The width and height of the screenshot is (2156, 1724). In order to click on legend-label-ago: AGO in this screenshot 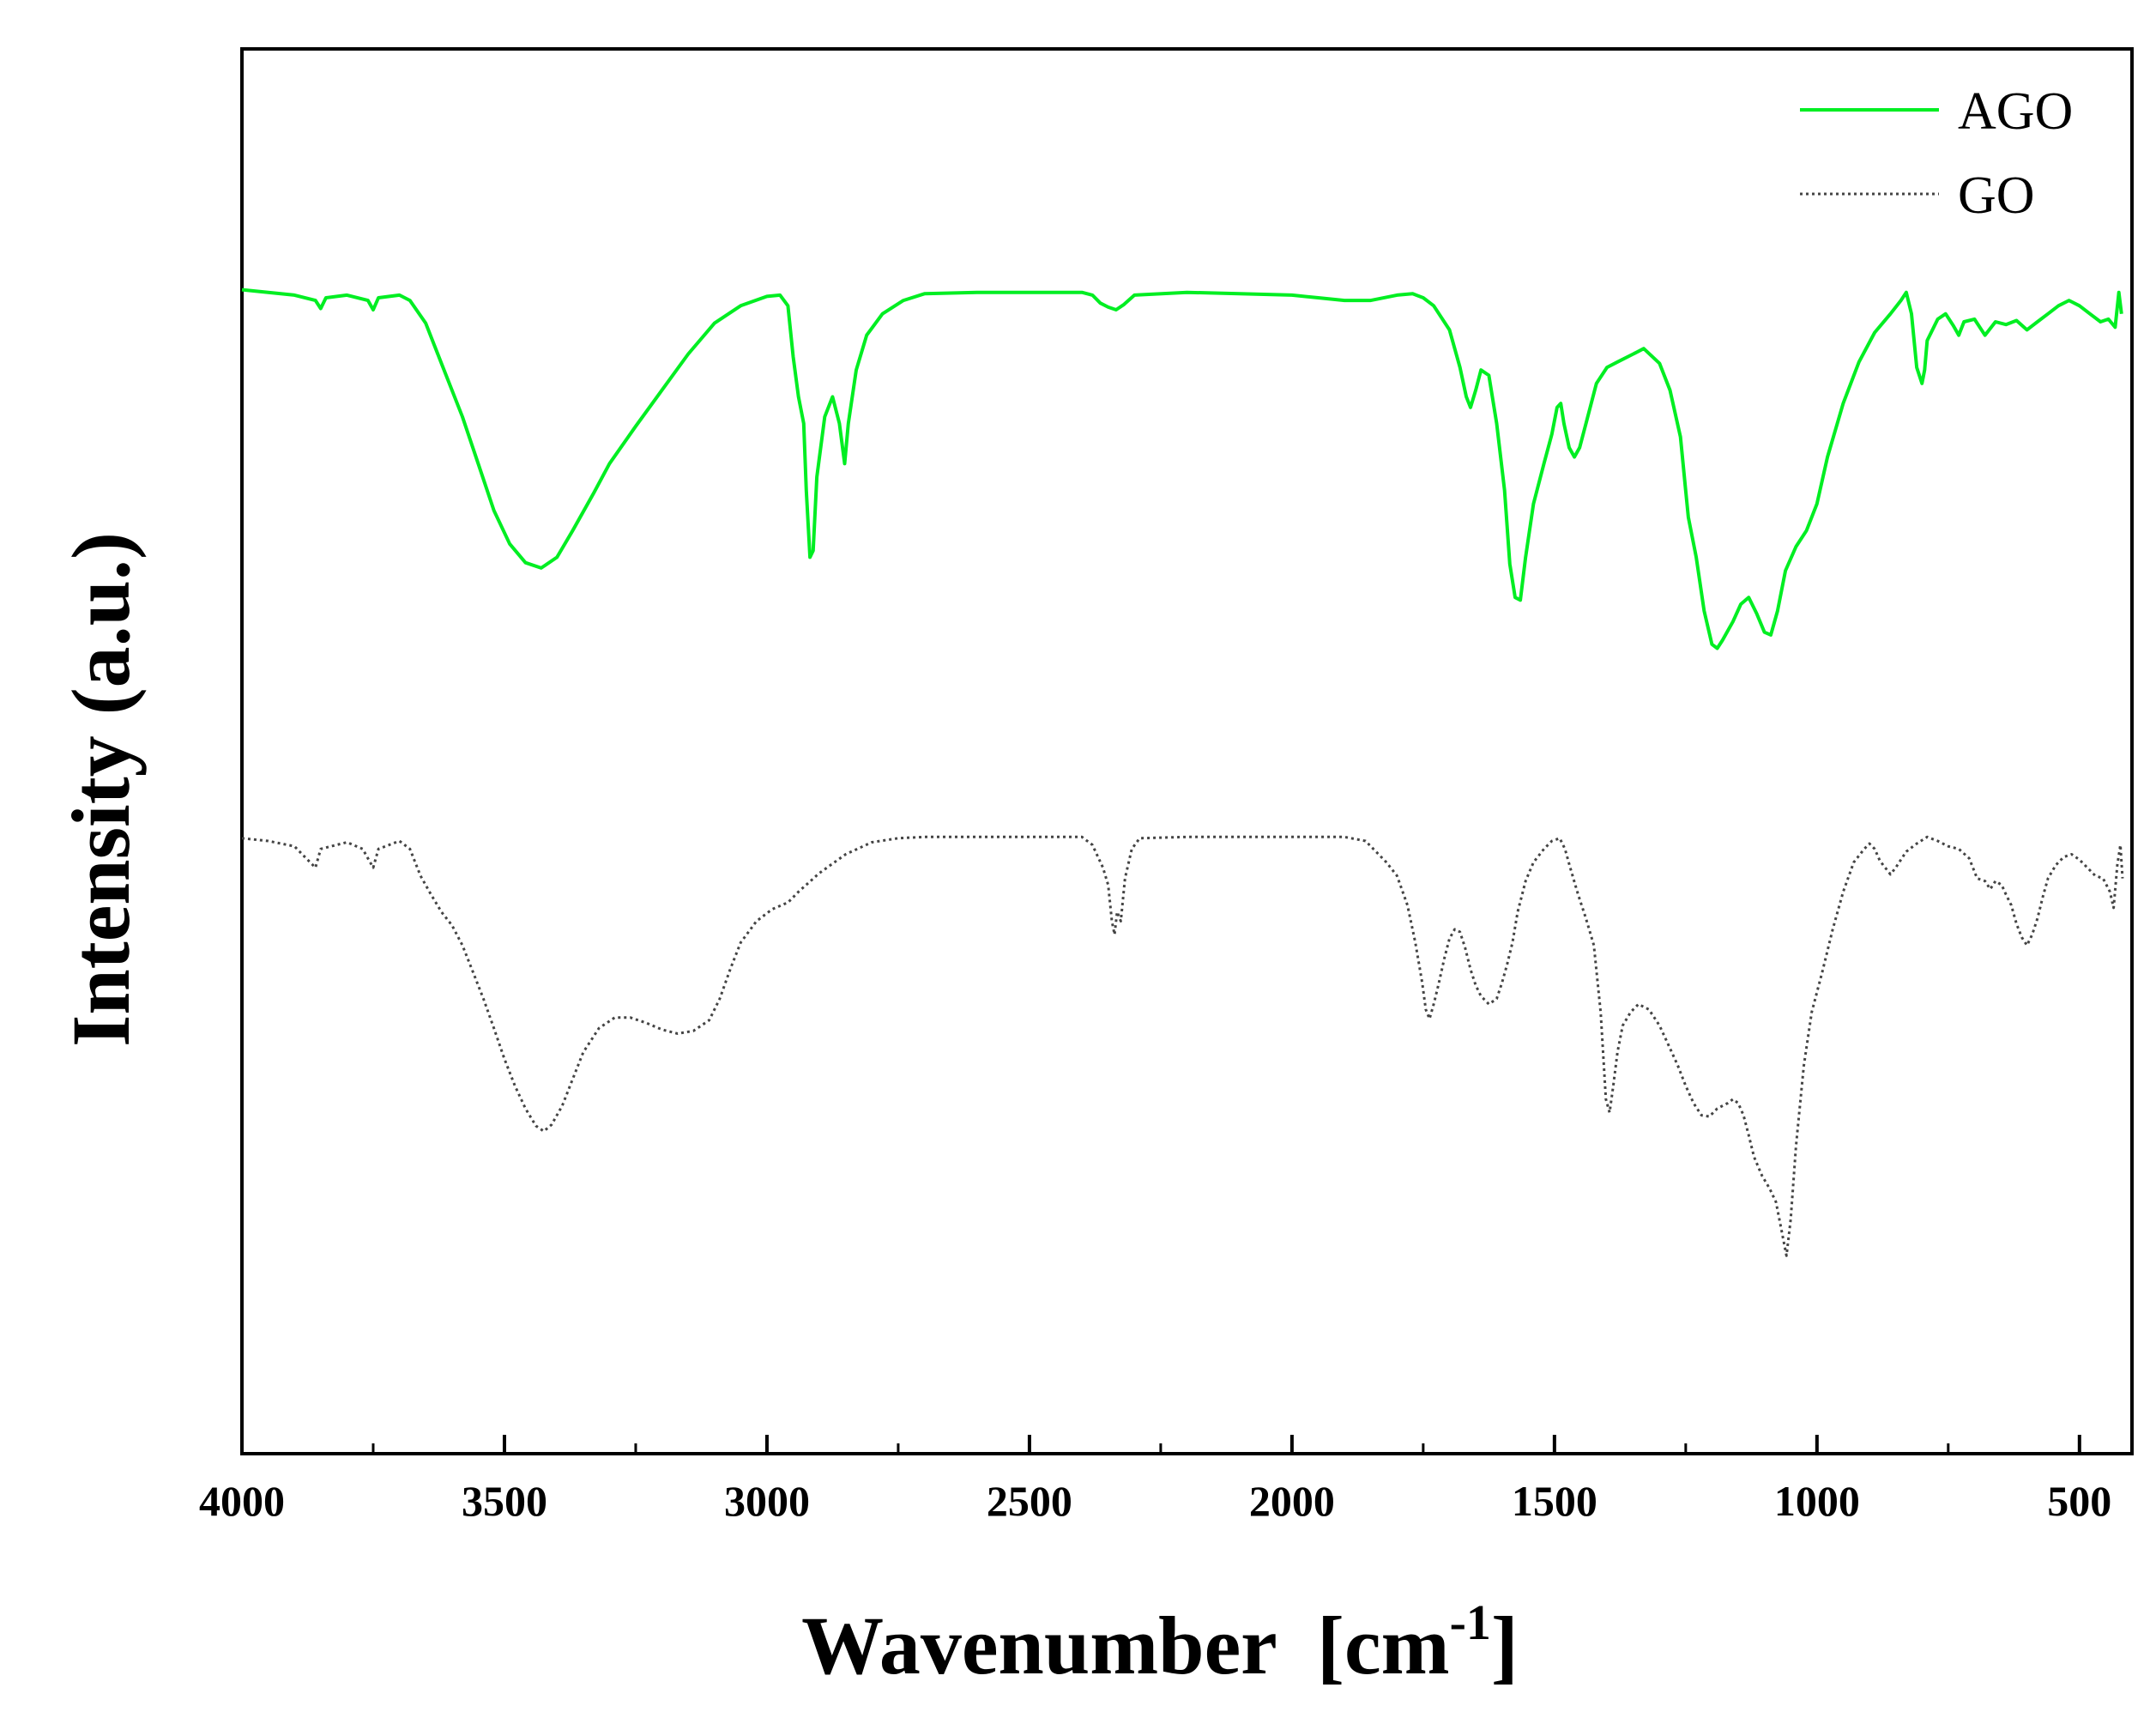, I will do `click(2015, 112)`.